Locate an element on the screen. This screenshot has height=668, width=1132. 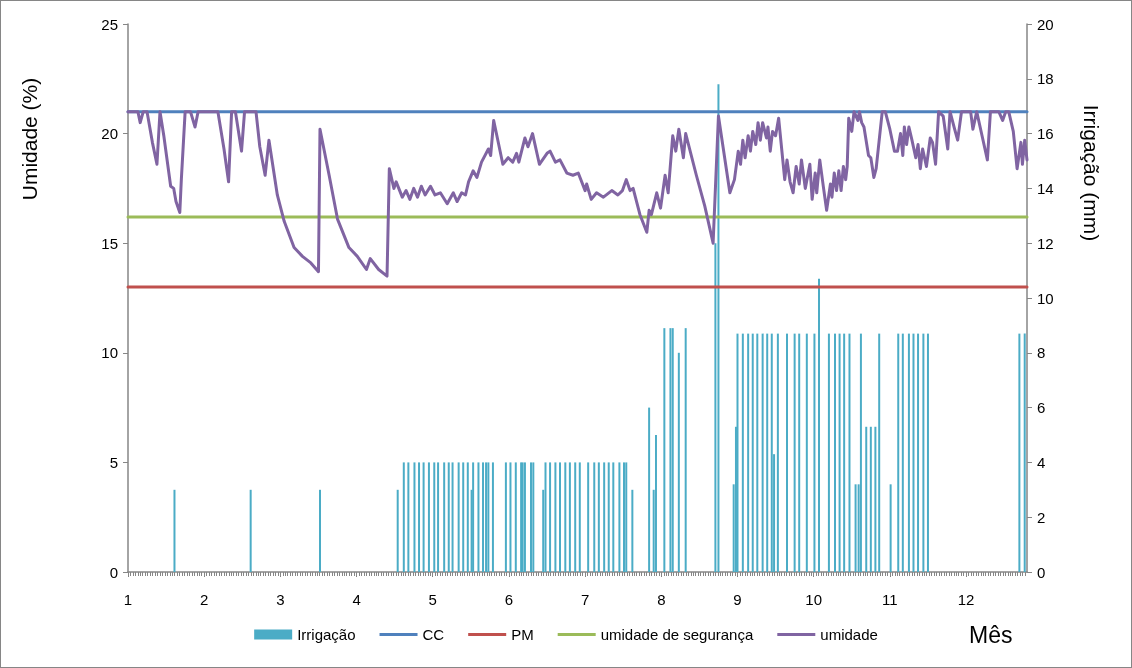
y-tick-label: 25 is located at coordinates (109, 24).